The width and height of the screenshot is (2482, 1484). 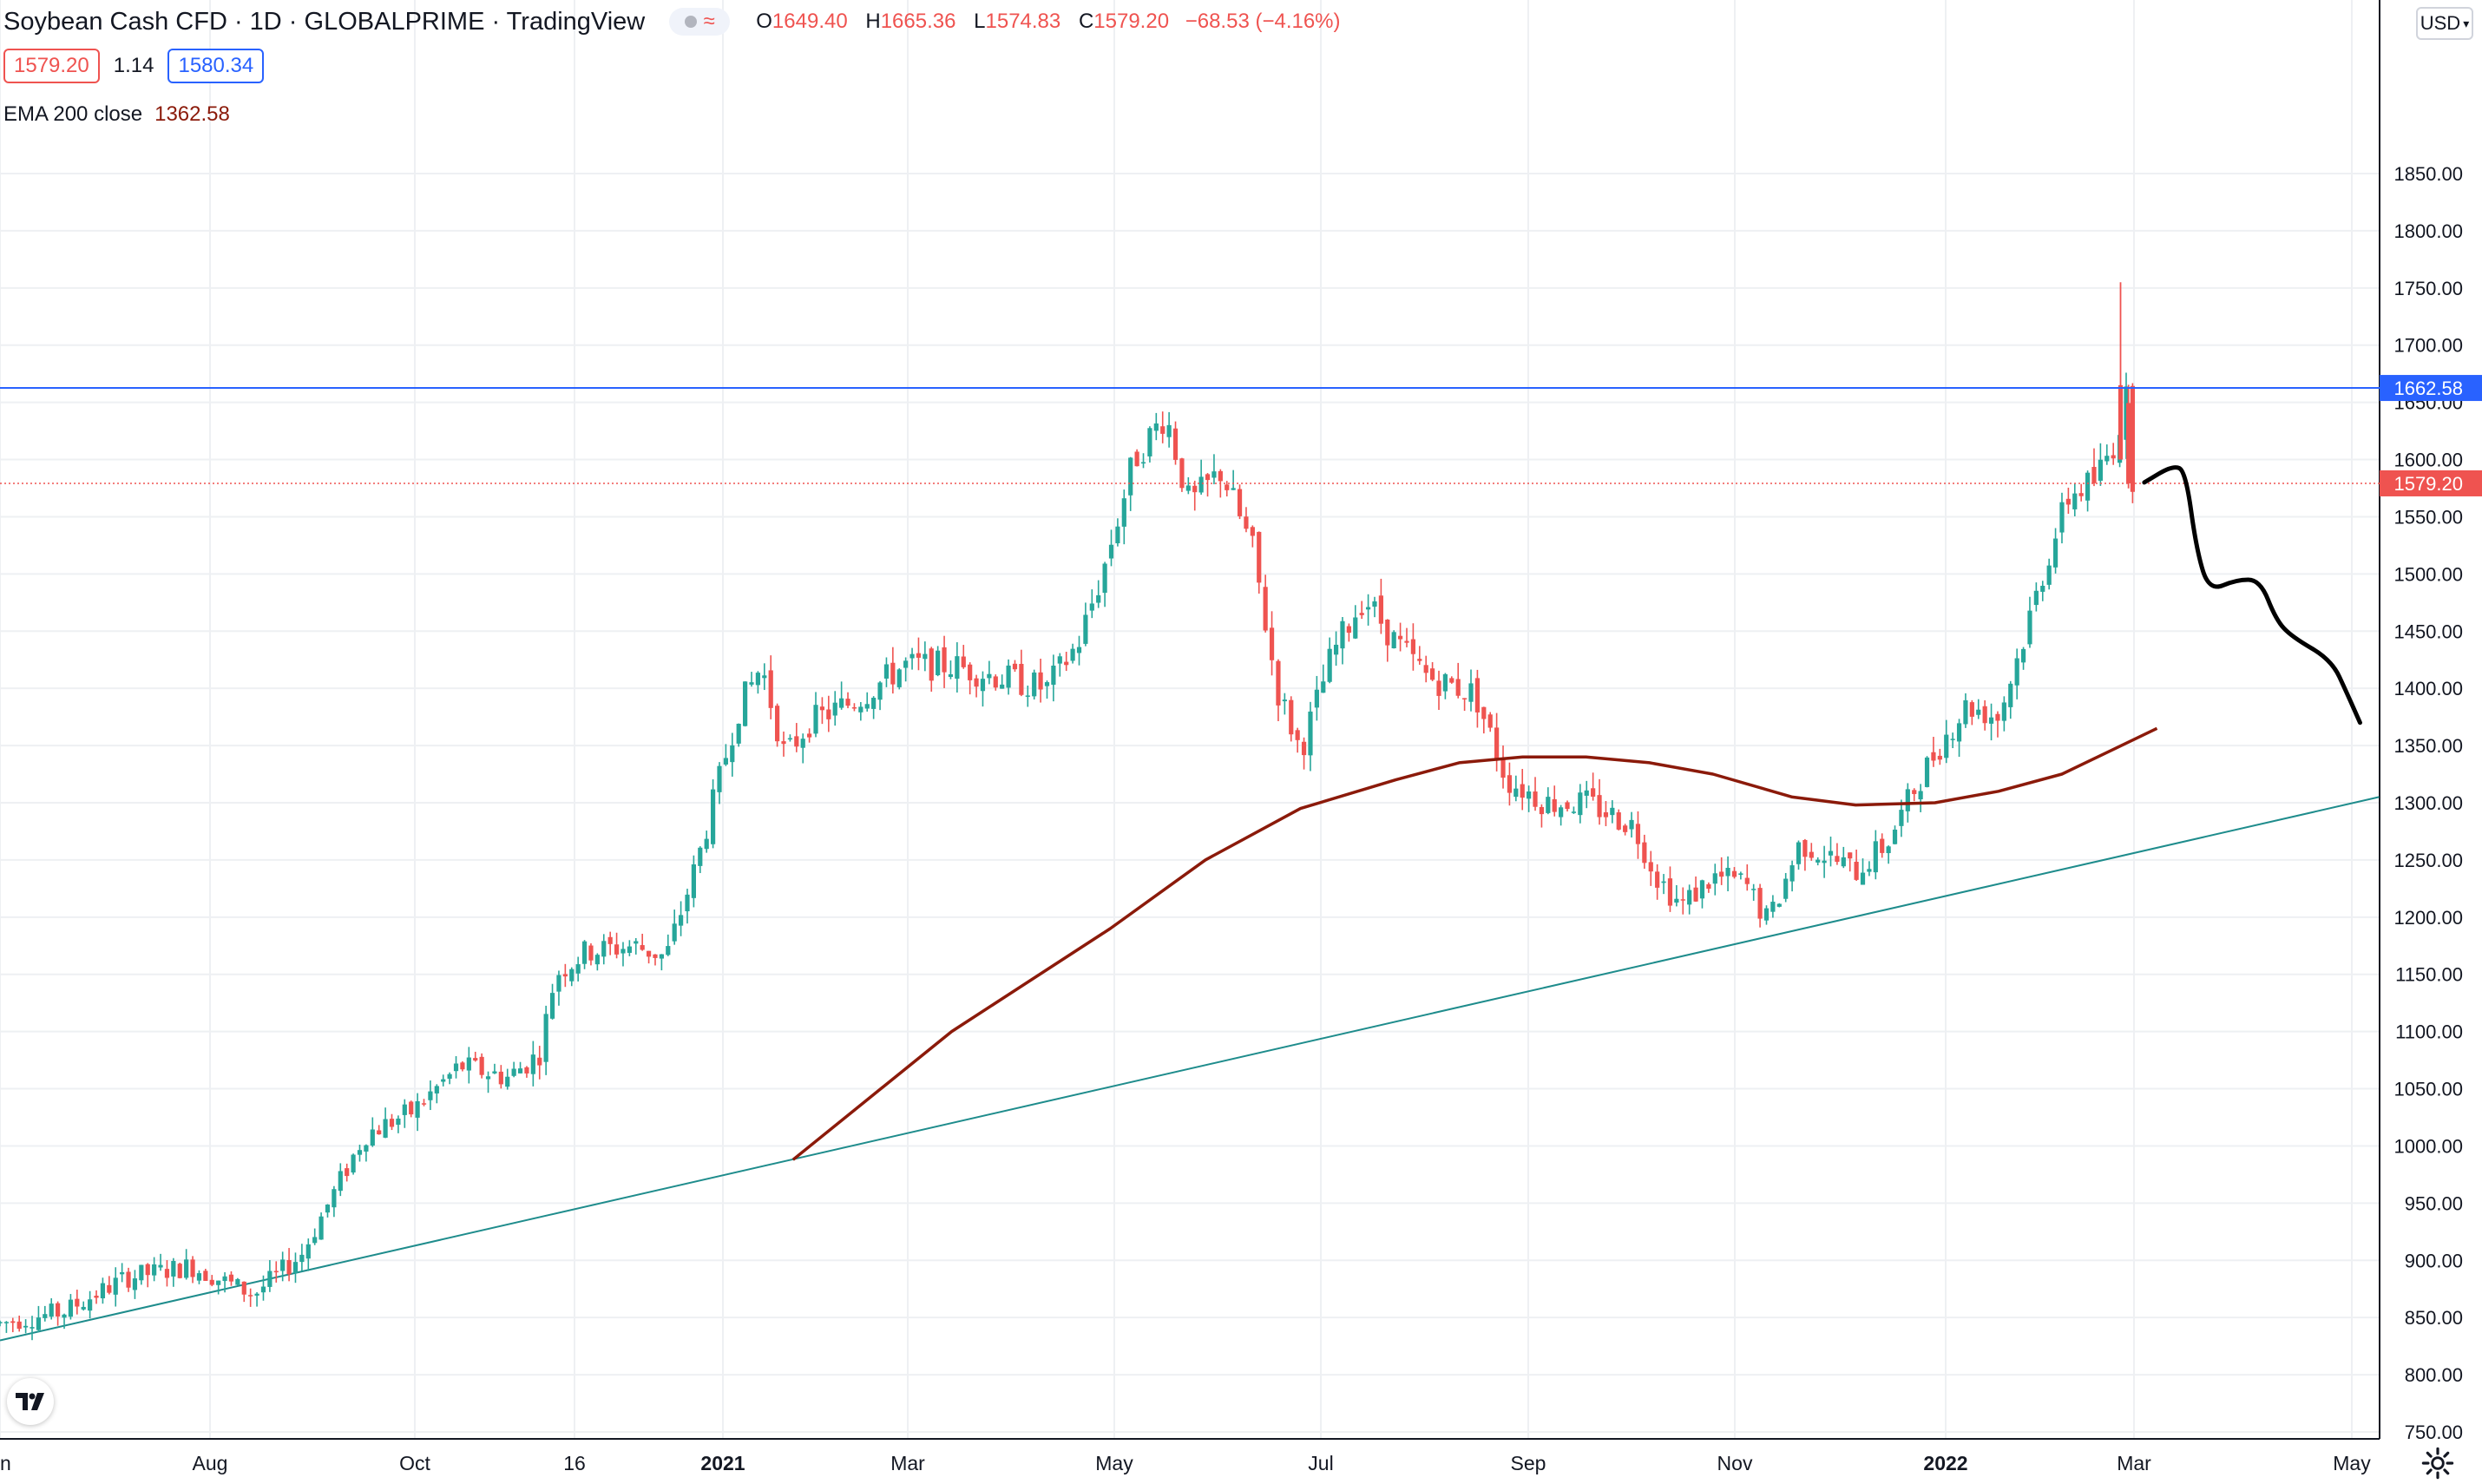 I want to click on y-tick-label: 1550.00, so click(x=2428, y=517).